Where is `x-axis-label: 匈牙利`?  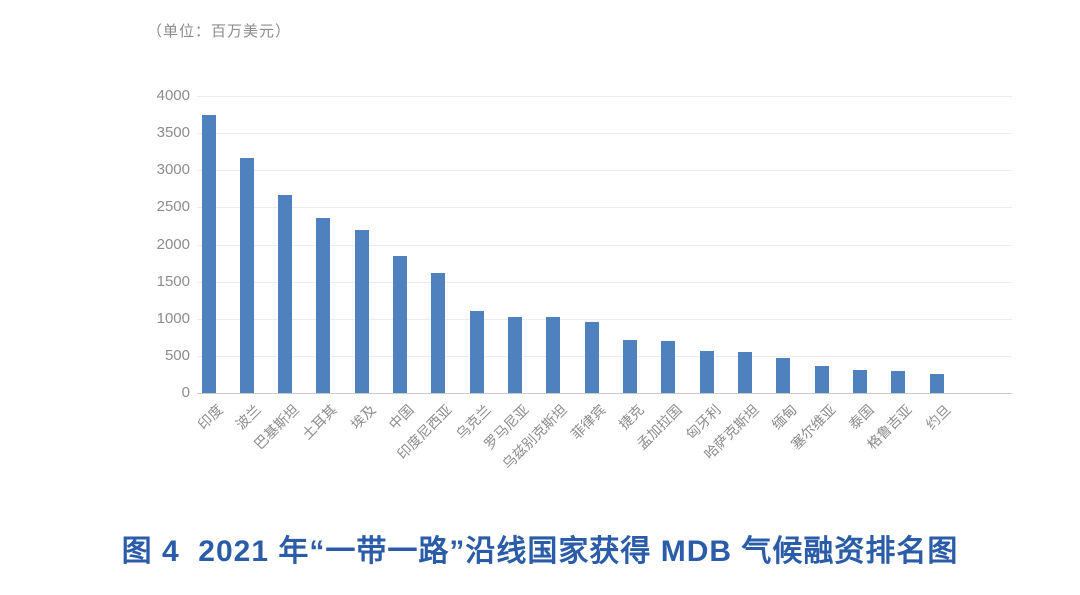
x-axis-label: 匈牙利 is located at coordinates (703, 422).